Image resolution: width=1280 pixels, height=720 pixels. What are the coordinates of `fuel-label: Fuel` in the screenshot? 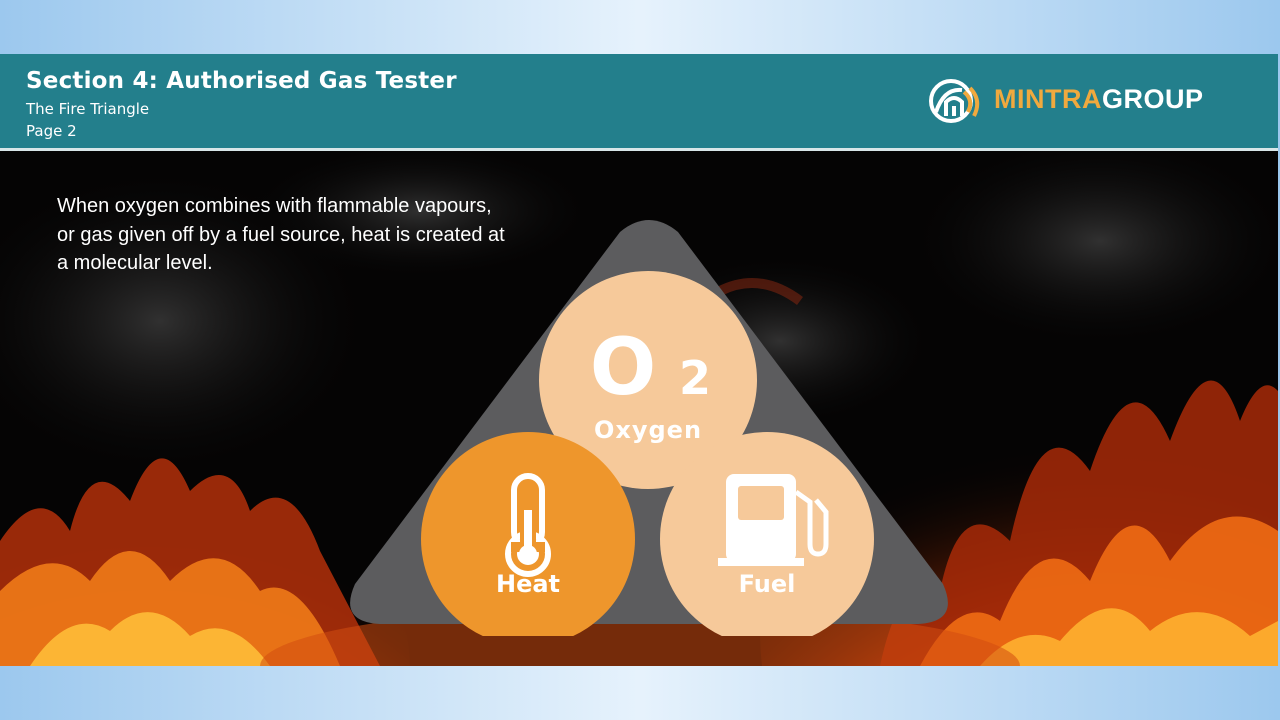 It's located at (767, 584).